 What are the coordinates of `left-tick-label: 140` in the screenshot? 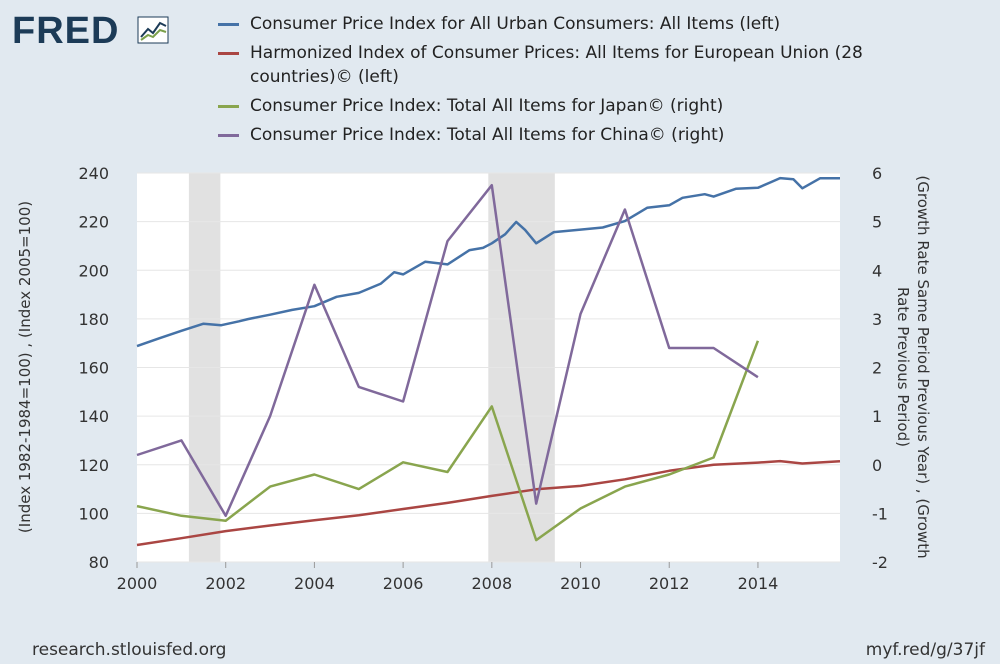 It's located at (93, 416).